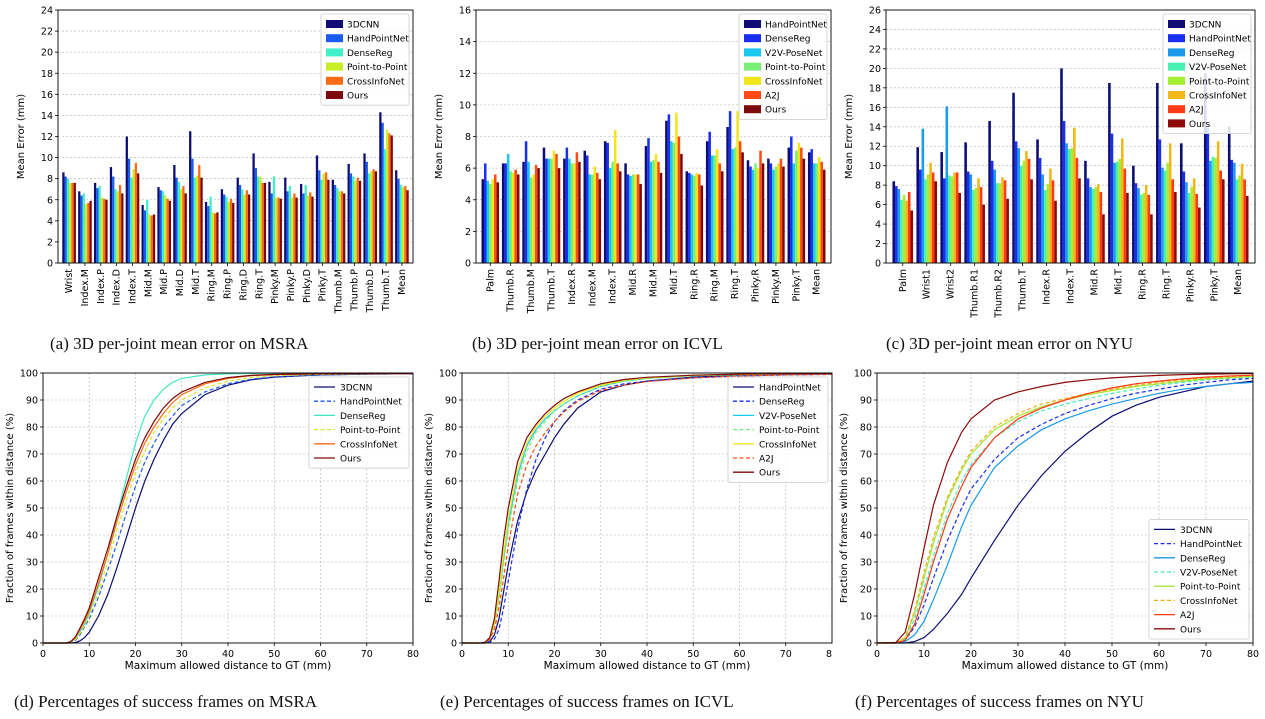  I want to click on legend-swatch, so click(334, 95).